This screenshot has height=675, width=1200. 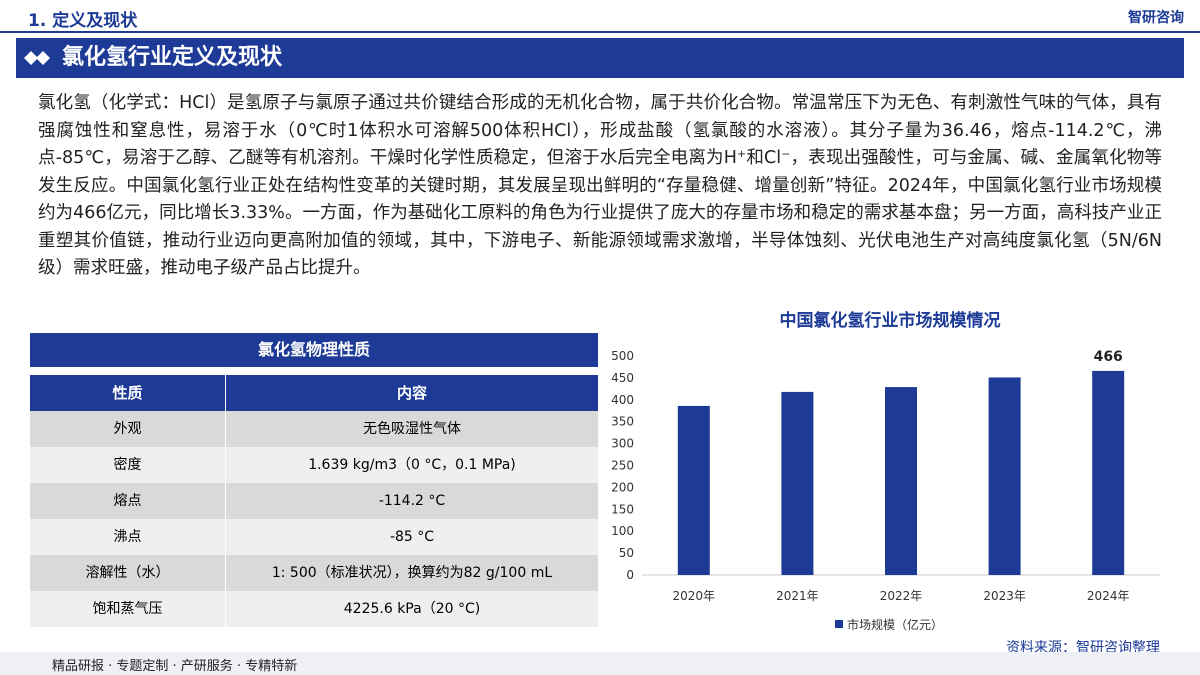 What do you see at coordinates (622, 378) in the screenshot?
I see `y-tick-label: 450` at bounding box center [622, 378].